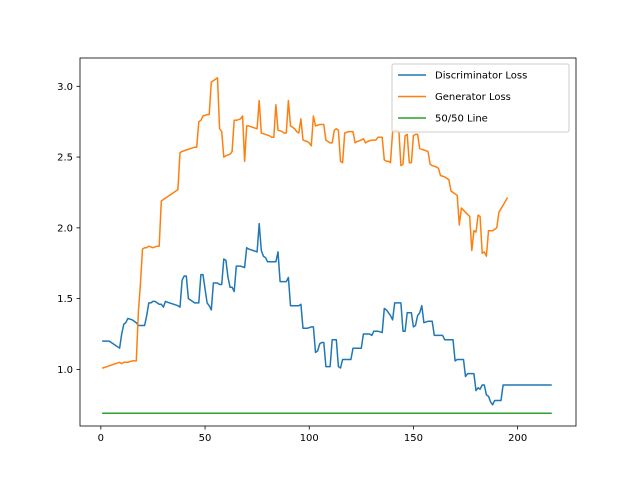 The height and width of the screenshot is (480, 640). I want to click on x-tick-label: 50, so click(205, 438).